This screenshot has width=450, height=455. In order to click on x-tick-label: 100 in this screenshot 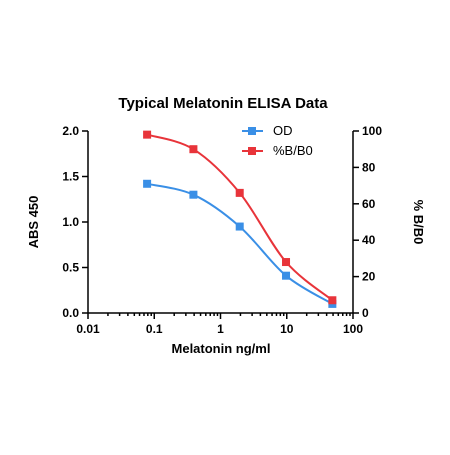, I will do `click(353, 329)`.